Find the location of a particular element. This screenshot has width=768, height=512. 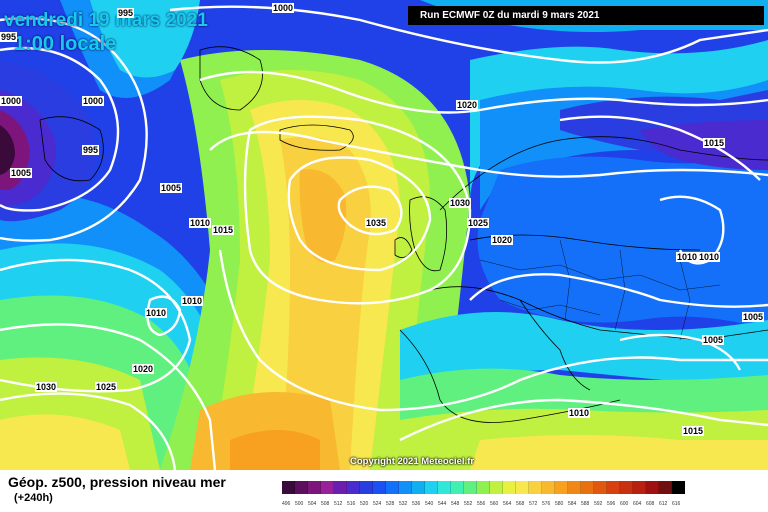

legend-tick-label: 504 is located at coordinates (312, 504).